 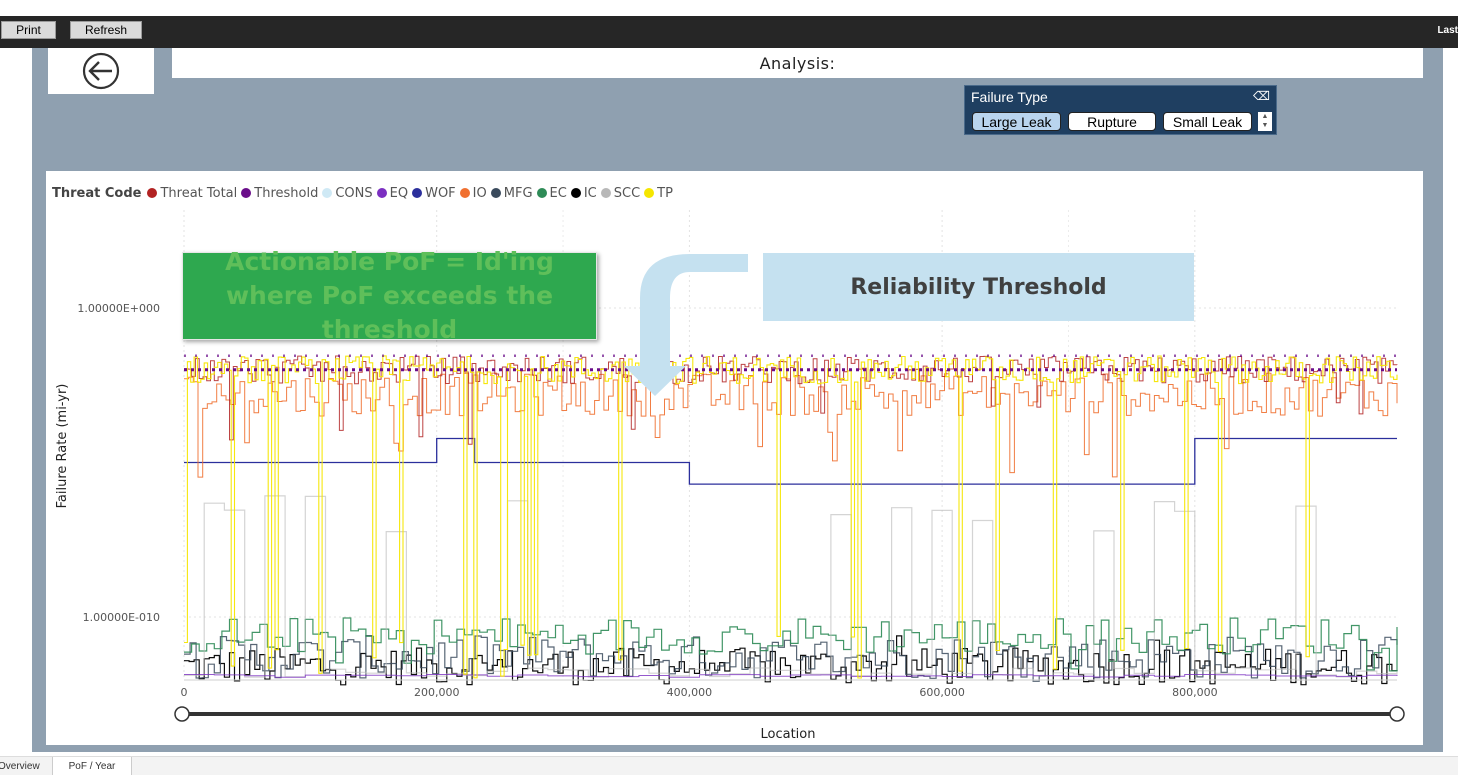 I want to click on back-button, so click(x=101, y=71).